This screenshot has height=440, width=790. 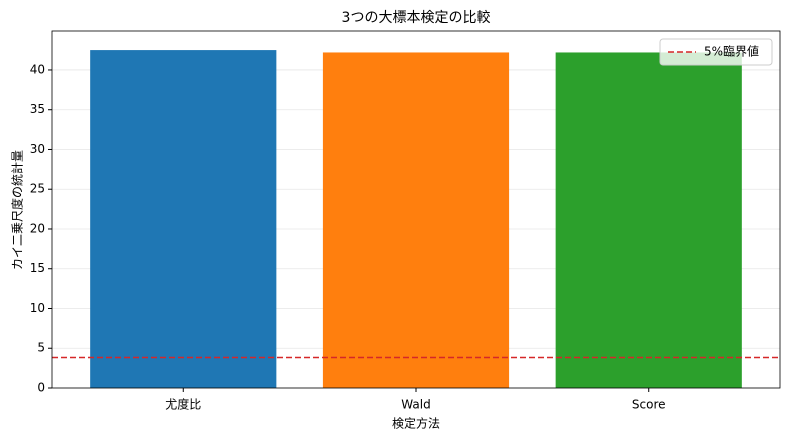 What do you see at coordinates (37, 268) in the screenshot?
I see `y-tick-label: 15` at bounding box center [37, 268].